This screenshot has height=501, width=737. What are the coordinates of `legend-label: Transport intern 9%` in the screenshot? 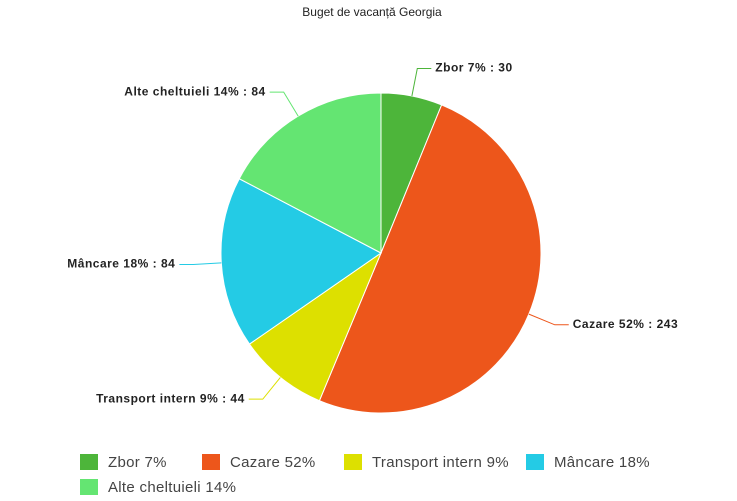 It's located at (440, 462).